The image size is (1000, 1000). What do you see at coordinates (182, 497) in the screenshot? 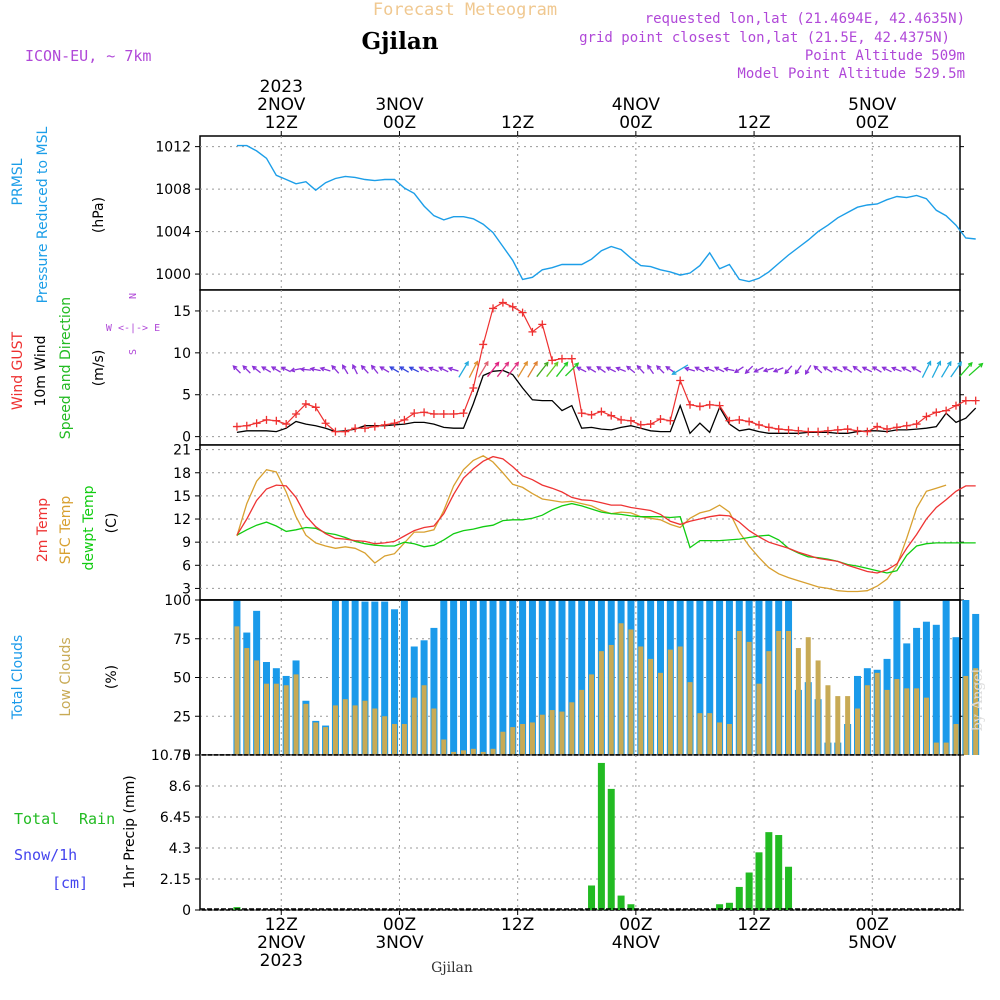
I see `y-tick-label: 15` at bounding box center [182, 497].